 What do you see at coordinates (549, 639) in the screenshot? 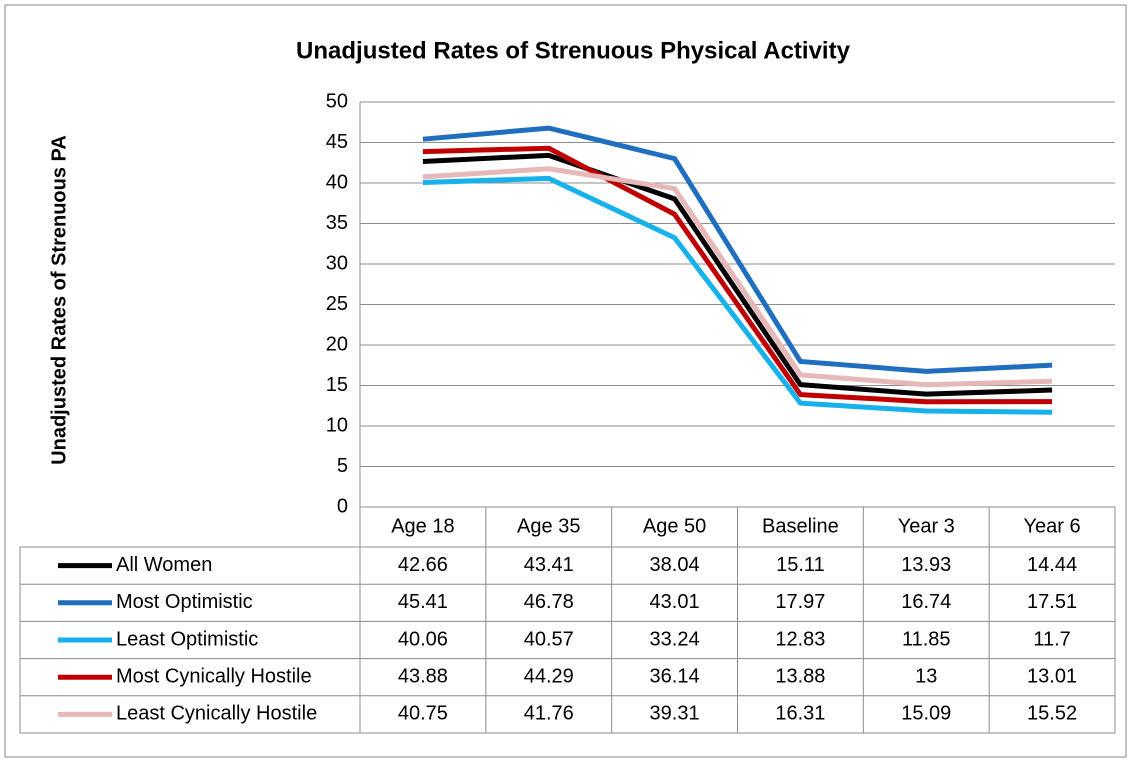
I see `table-value: 40.57` at bounding box center [549, 639].